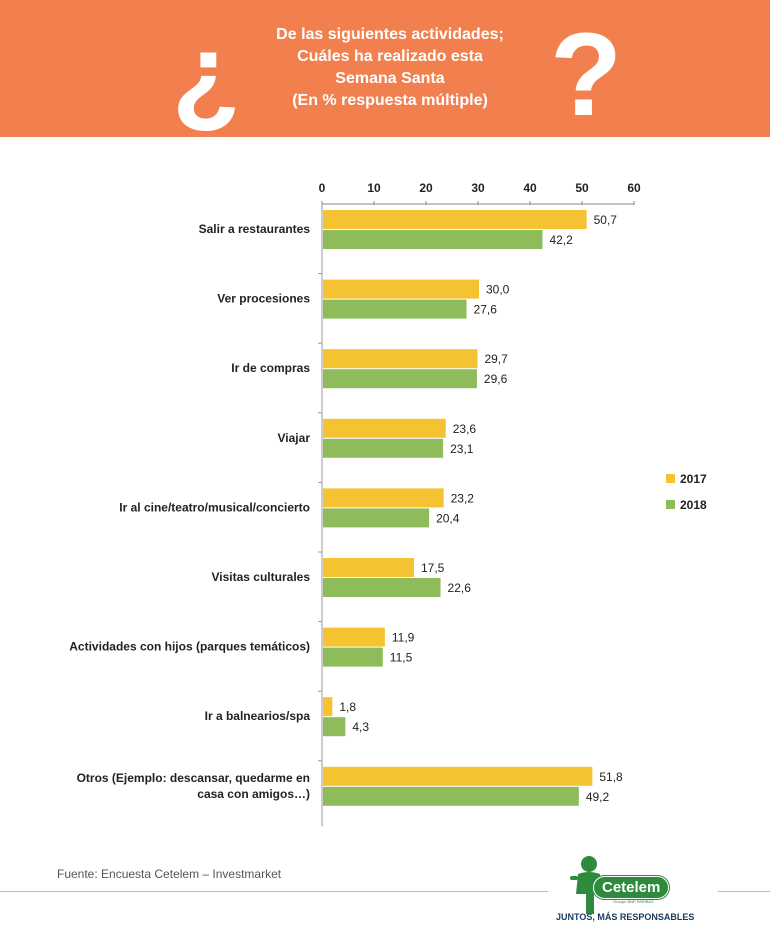 Image resolution: width=770 pixels, height=933 pixels. I want to click on x-tick-label: 40, so click(530, 188).